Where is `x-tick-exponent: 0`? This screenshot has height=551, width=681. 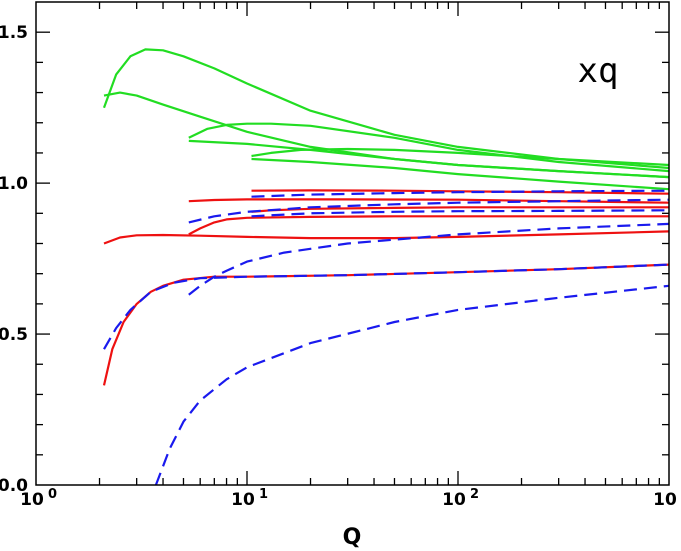 x-tick-exponent: 0 is located at coordinates (52, 494).